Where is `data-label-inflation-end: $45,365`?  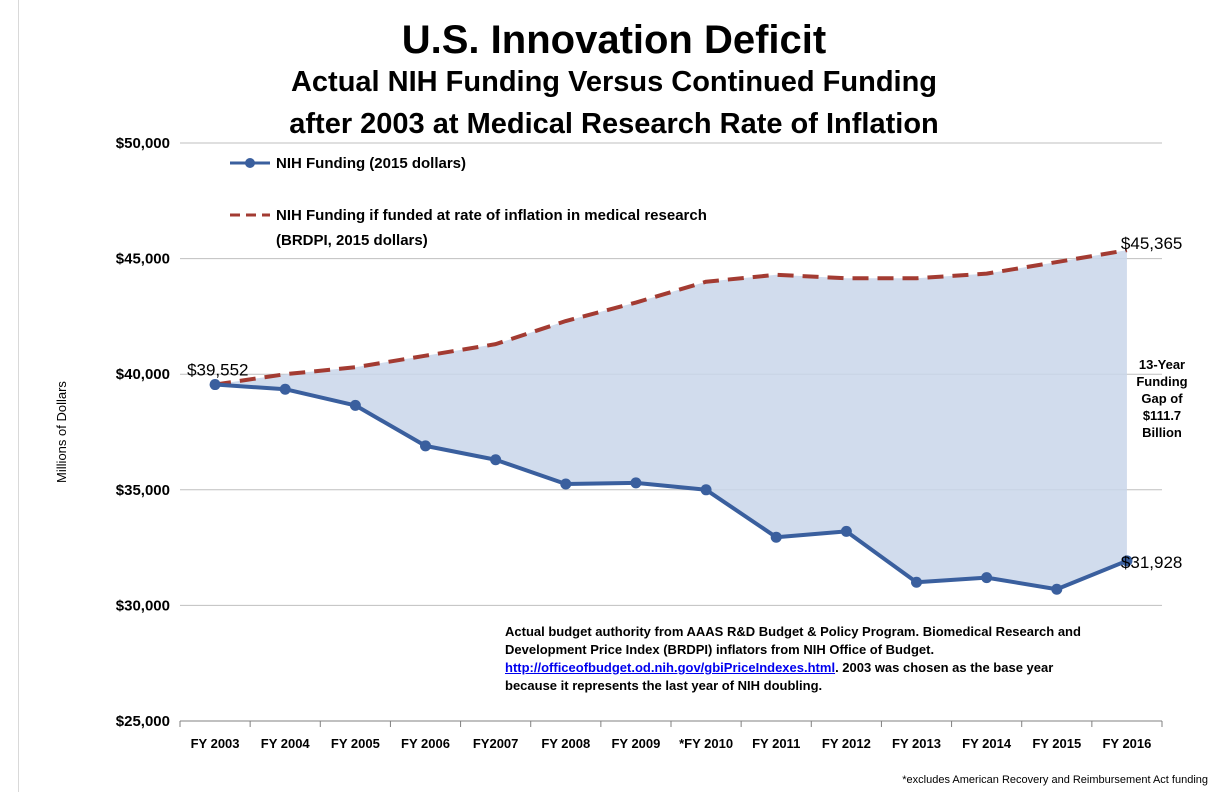
data-label-inflation-end: $45,365 is located at coordinates (1151, 243).